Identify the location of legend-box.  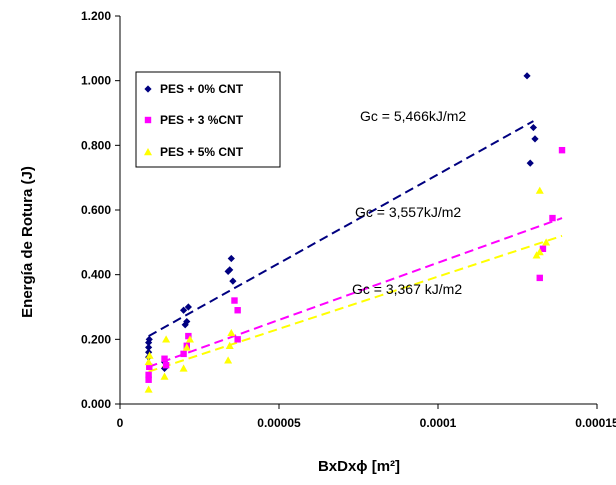
(208, 119).